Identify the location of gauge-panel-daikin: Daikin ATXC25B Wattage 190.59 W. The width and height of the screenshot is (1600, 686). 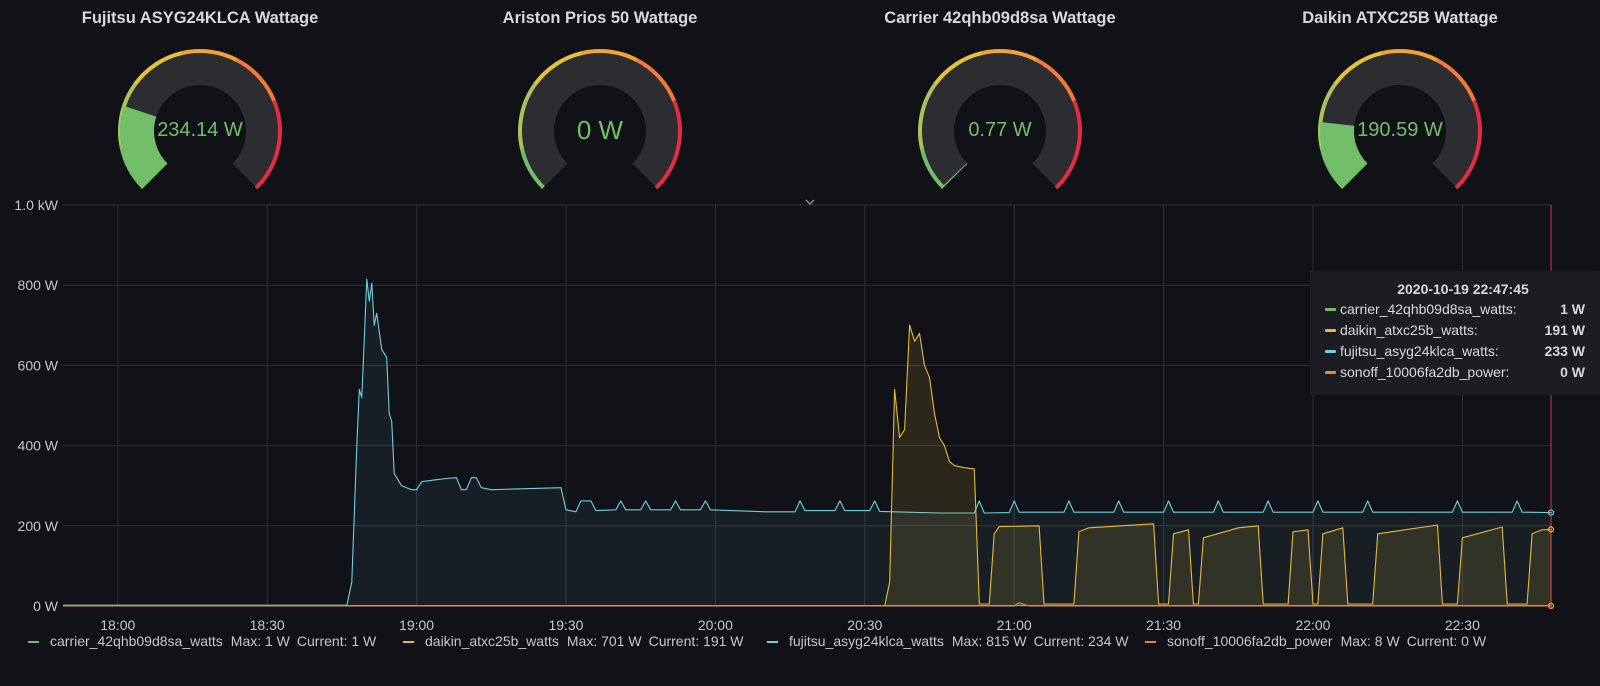
(1400, 95).